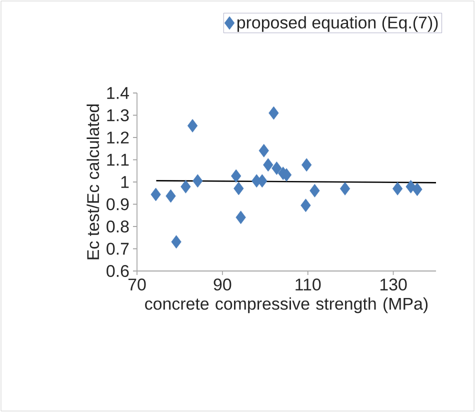 Image resolution: width=475 pixels, height=412 pixels. What do you see at coordinates (223, 284) in the screenshot?
I see `x-tick-label: 90` at bounding box center [223, 284].